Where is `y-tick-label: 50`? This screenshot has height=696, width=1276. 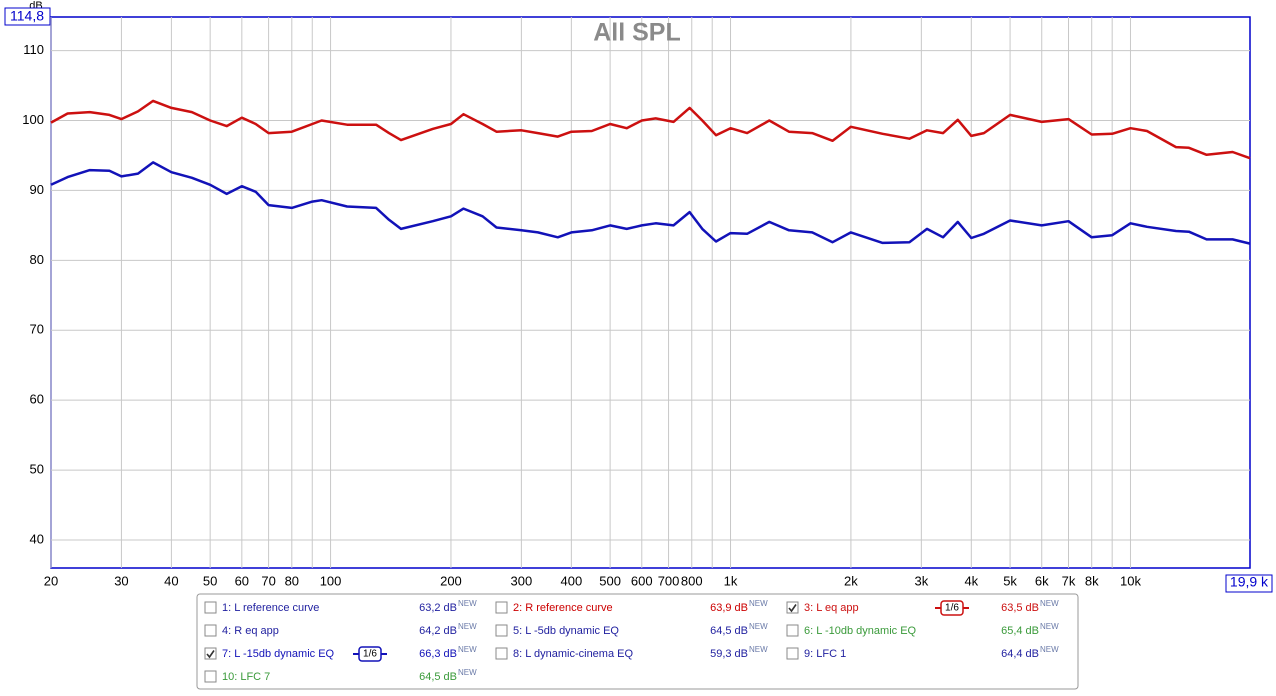 y-tick-label: 50 is located at coordinates (37, 469).